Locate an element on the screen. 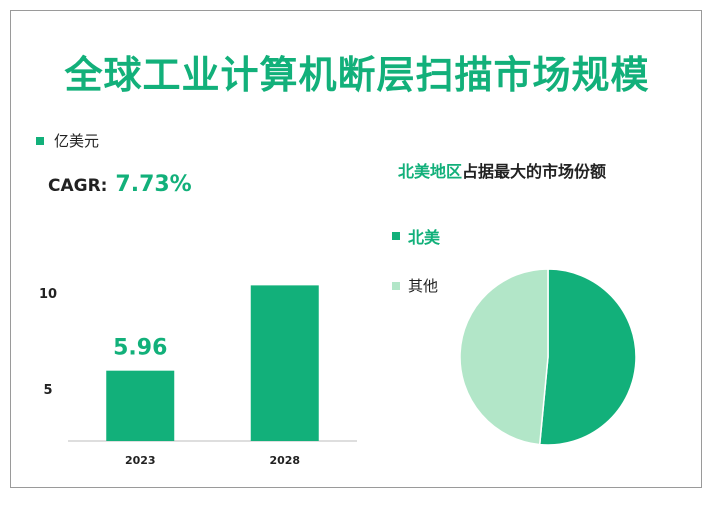 The height and width of the screenshot is (510, 714). cagr-label: CAGR: is located at coordinates (78, 186).